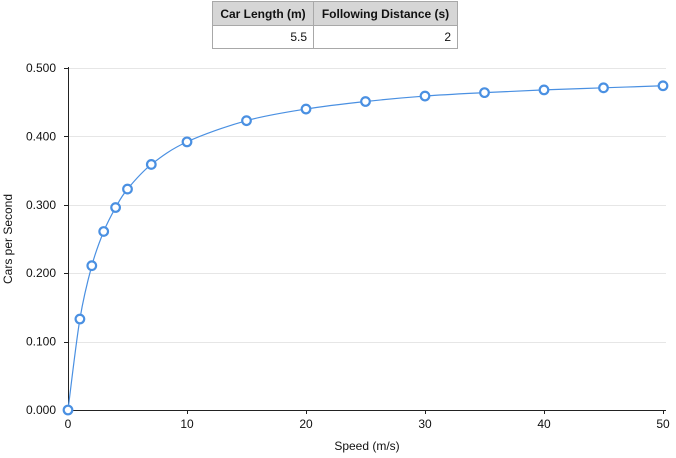  What do you see at coordinates (335, 13) in the screenshot?
I see `parameters-header-row: Car Length (m) Following Distance (s)` at bounding box center [335, 13].